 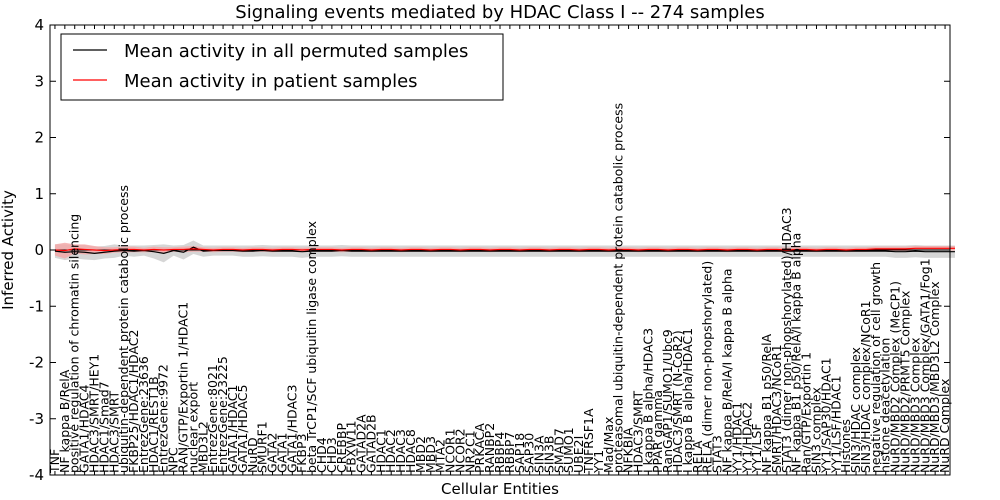 I want to click on x-category-label: PRKACA, so click(x=479, y=448).